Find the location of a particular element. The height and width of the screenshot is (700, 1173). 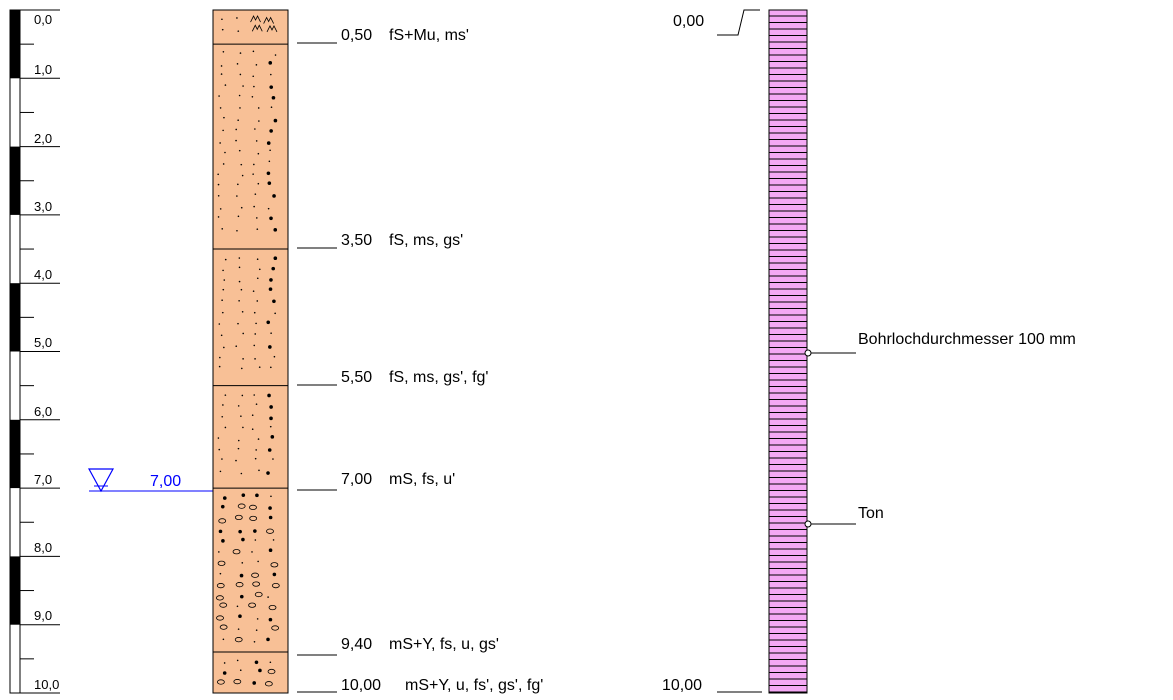

layer-text: fS, ms, gs', fg' is located at coordinates (438, 377).